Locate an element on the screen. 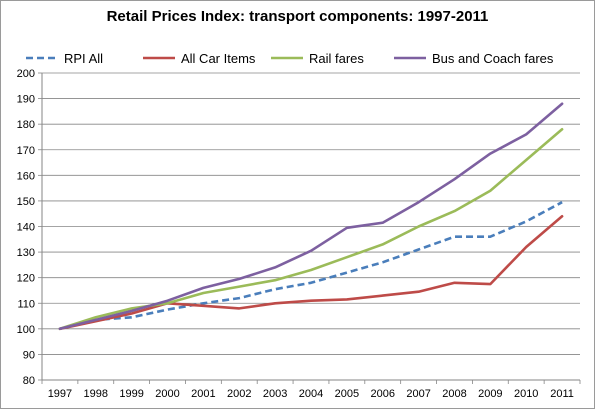  x-tick-label: 2005 is located at coordinates (347, 394).